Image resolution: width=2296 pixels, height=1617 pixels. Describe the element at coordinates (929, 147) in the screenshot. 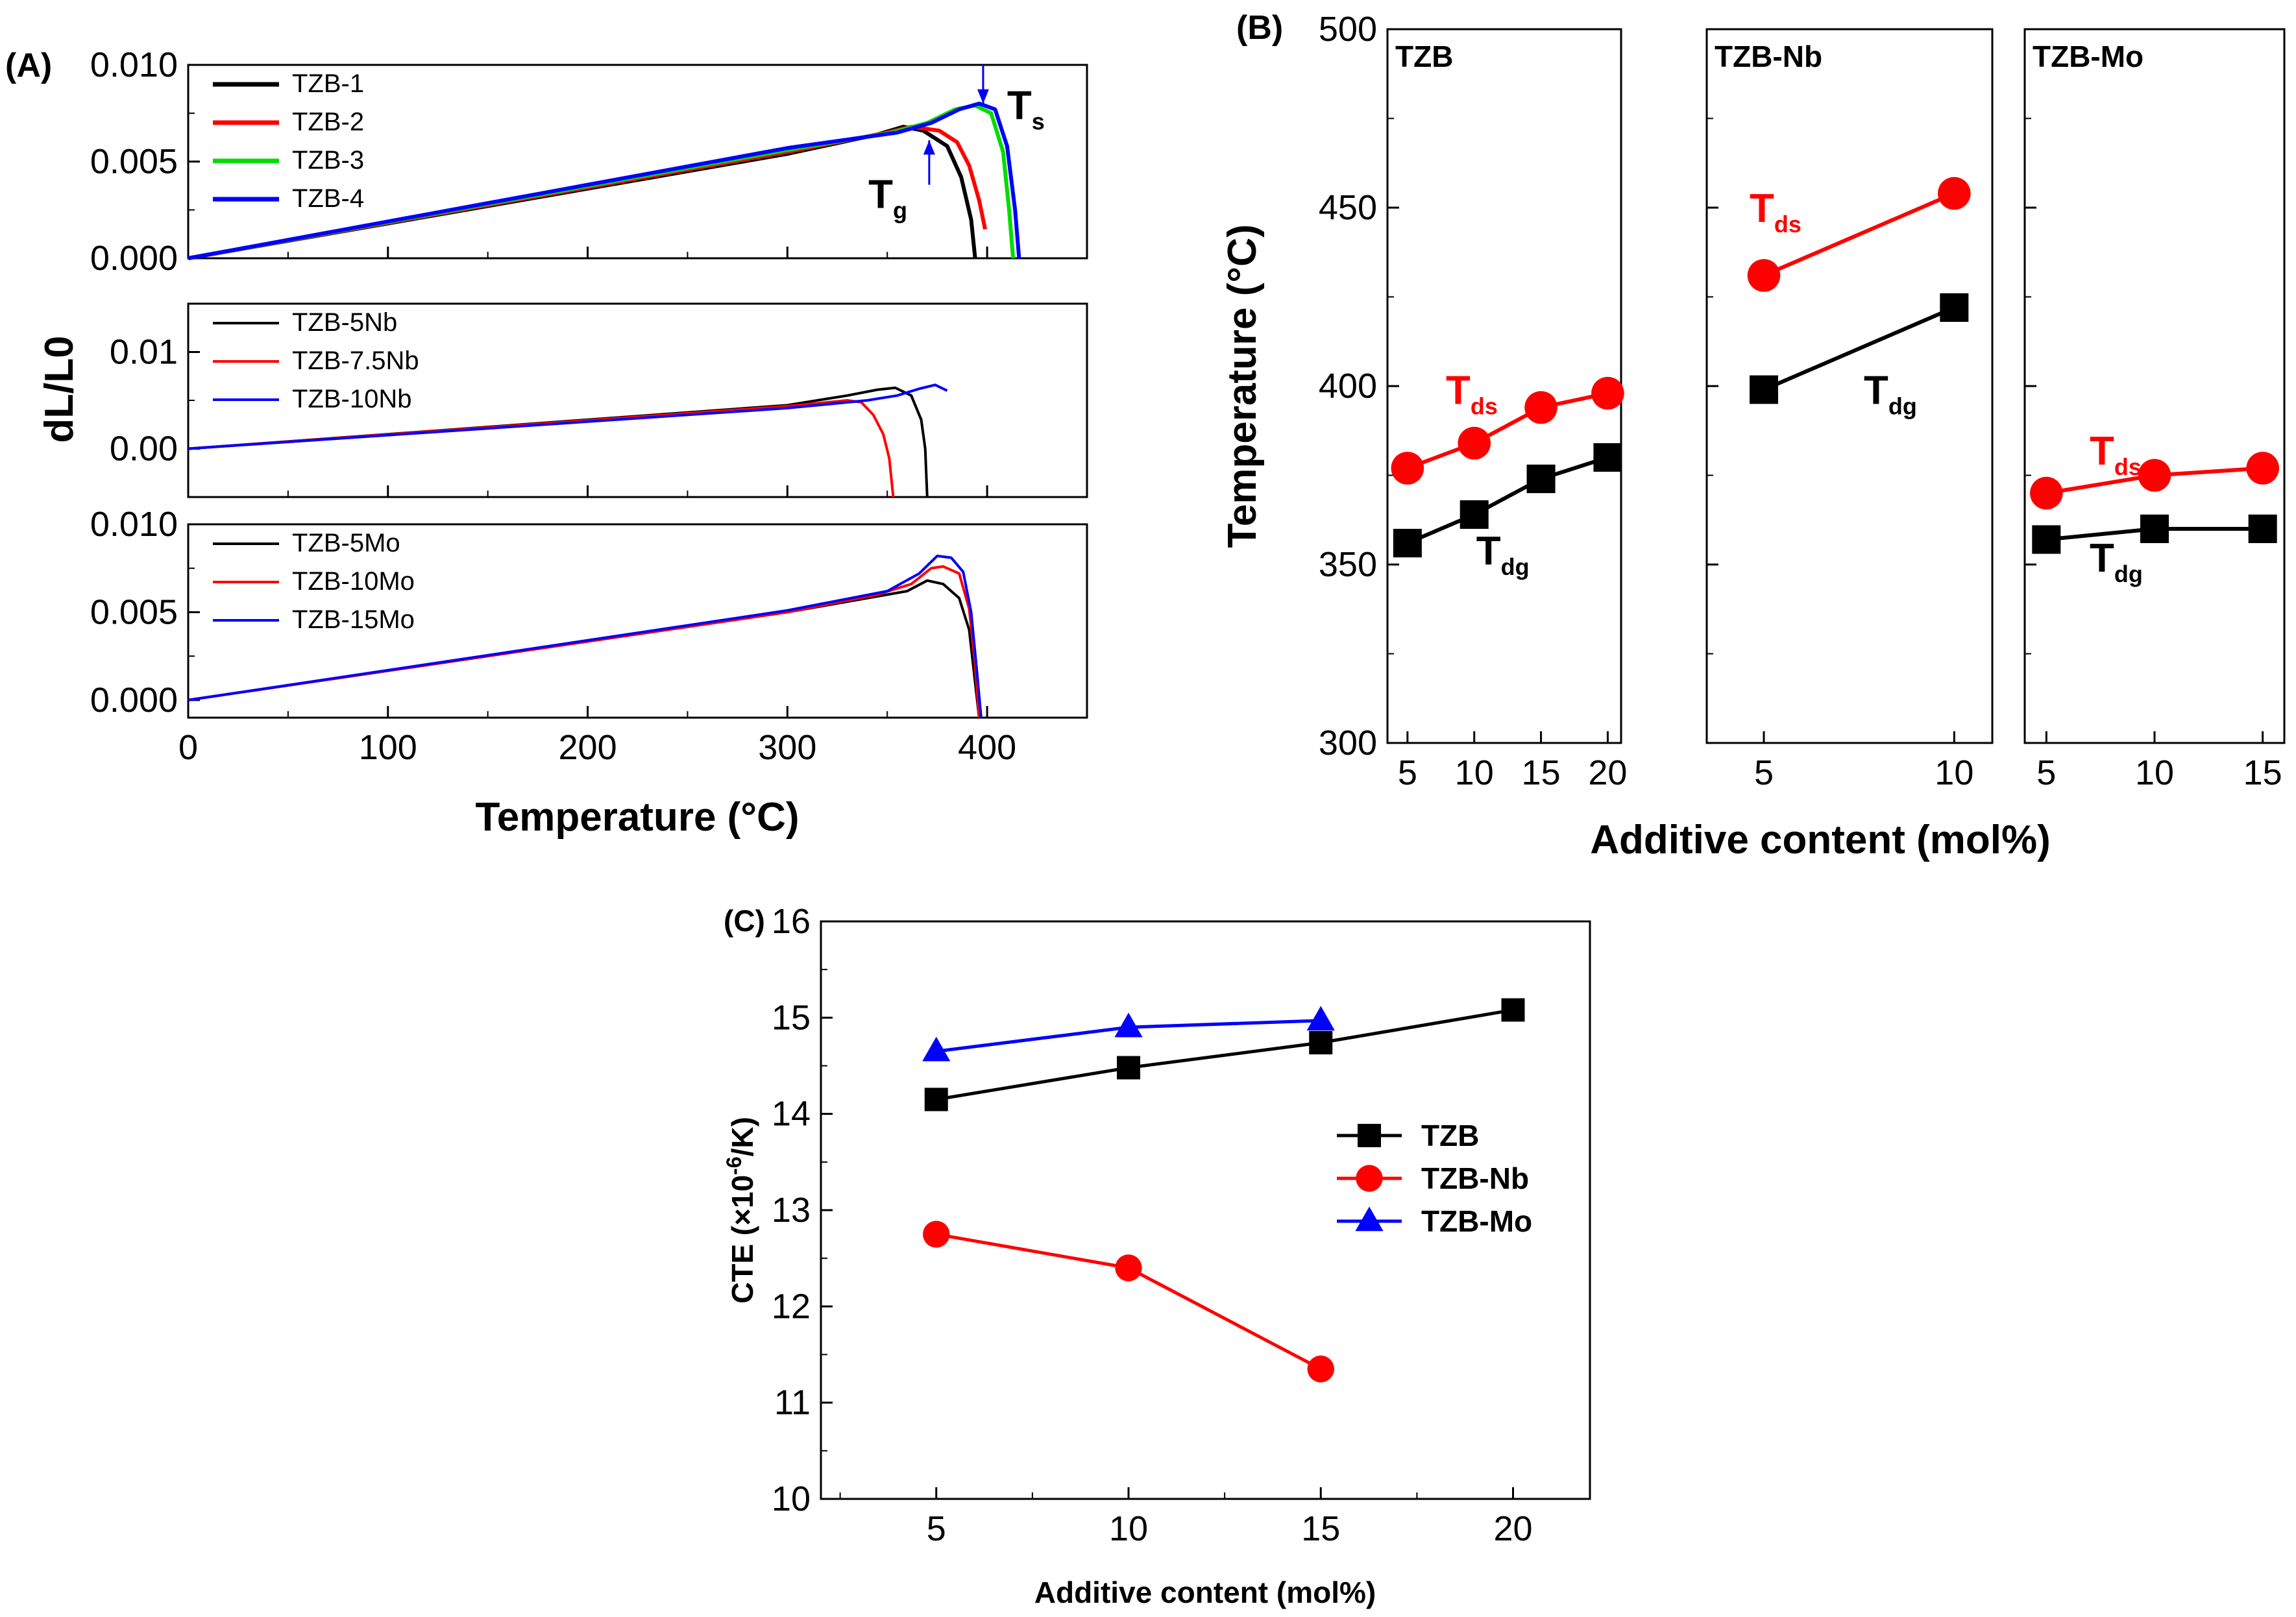

I see `annotation-arrow-g-head` at that location.